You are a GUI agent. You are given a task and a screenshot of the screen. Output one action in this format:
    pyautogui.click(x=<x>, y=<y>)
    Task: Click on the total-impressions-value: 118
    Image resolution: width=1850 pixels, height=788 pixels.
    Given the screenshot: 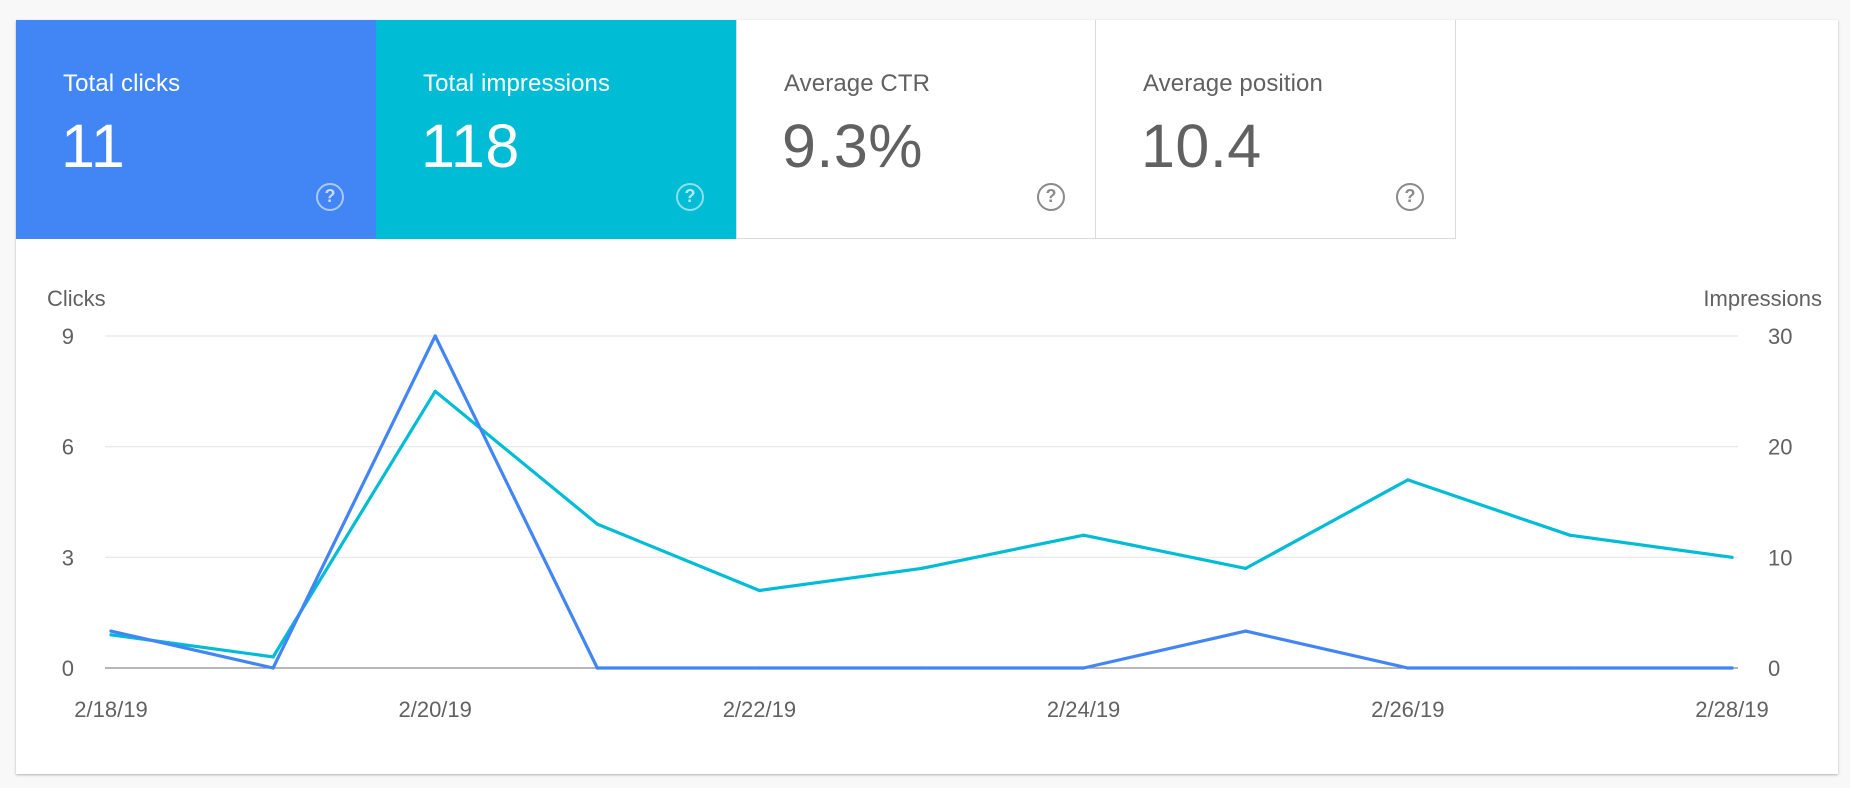 What is the action you would take?
    pyautogui.click(x=470, y=146)
    